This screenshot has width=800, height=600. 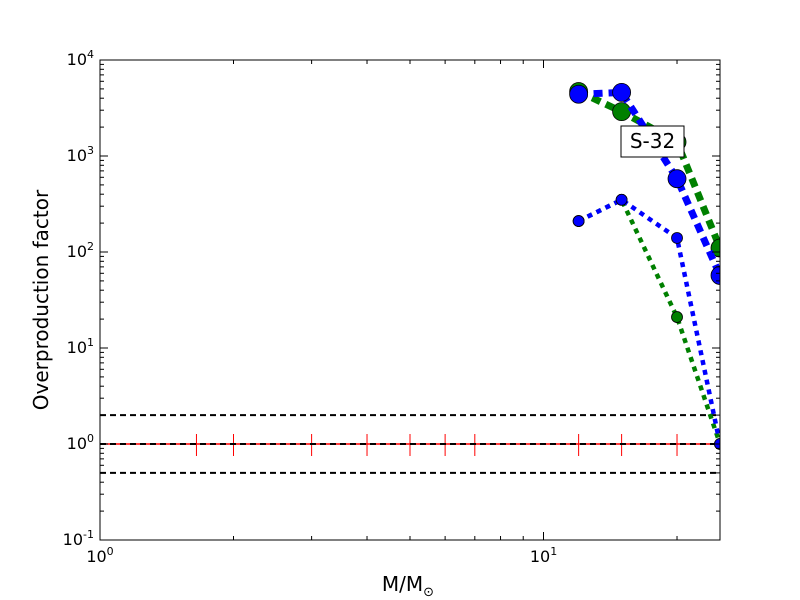 I want to click on y-tick-label-5: 10⁴, so click(x=80, y=58).